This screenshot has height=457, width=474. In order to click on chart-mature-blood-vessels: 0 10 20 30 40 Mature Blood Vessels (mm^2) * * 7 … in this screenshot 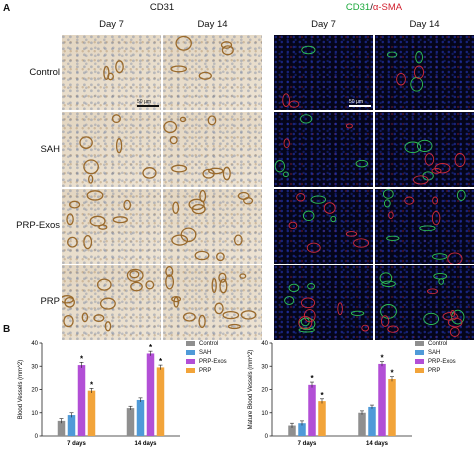, I will do `click(330, 394)`.